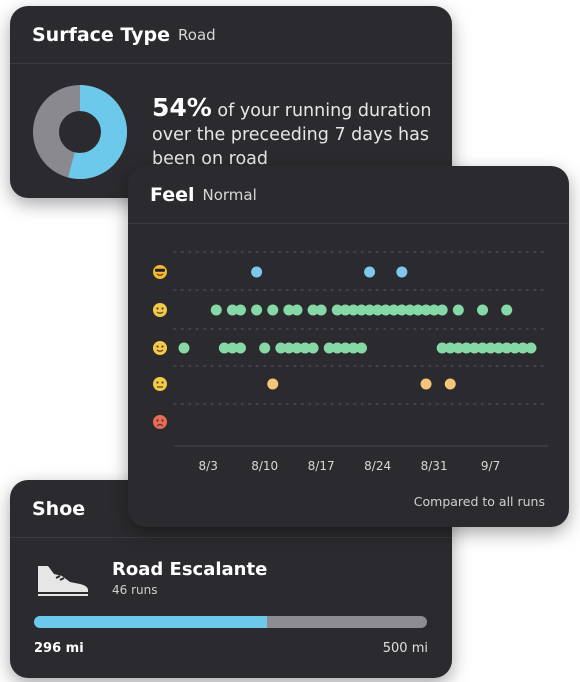 This screenshot has height=682, width=580. I want to click on sunglasses-face-icon, so click(160, 272).